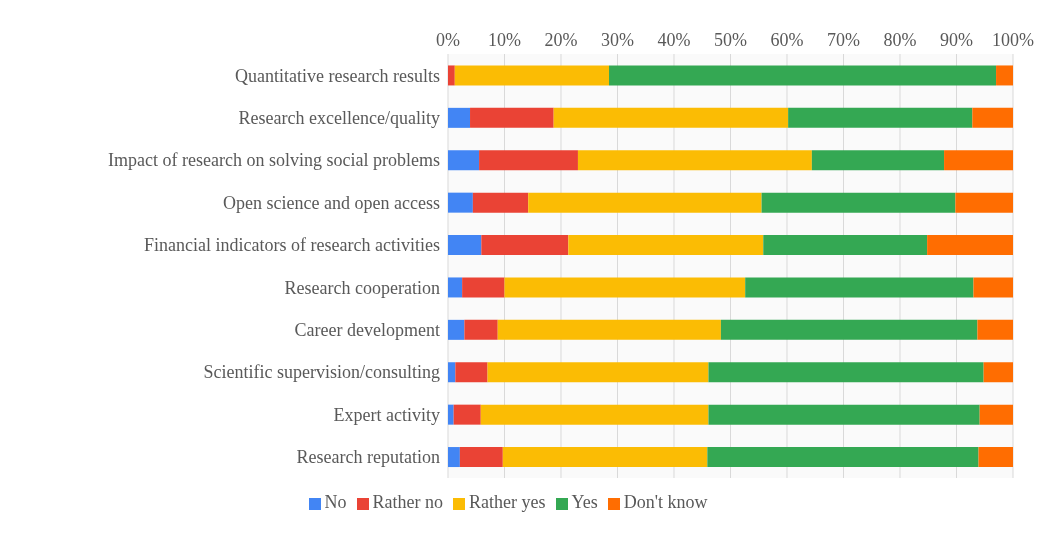  What do you see at coordinates (674, 40) in the screenshot?
I see `x-tick-label: 40%` at bounding box center [674, 40].